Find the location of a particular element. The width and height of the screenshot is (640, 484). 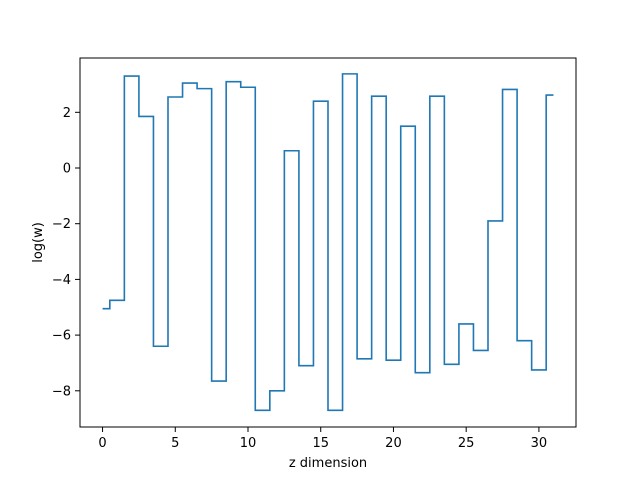

x-tick-label: 0 is located at coordinates (102, 443).